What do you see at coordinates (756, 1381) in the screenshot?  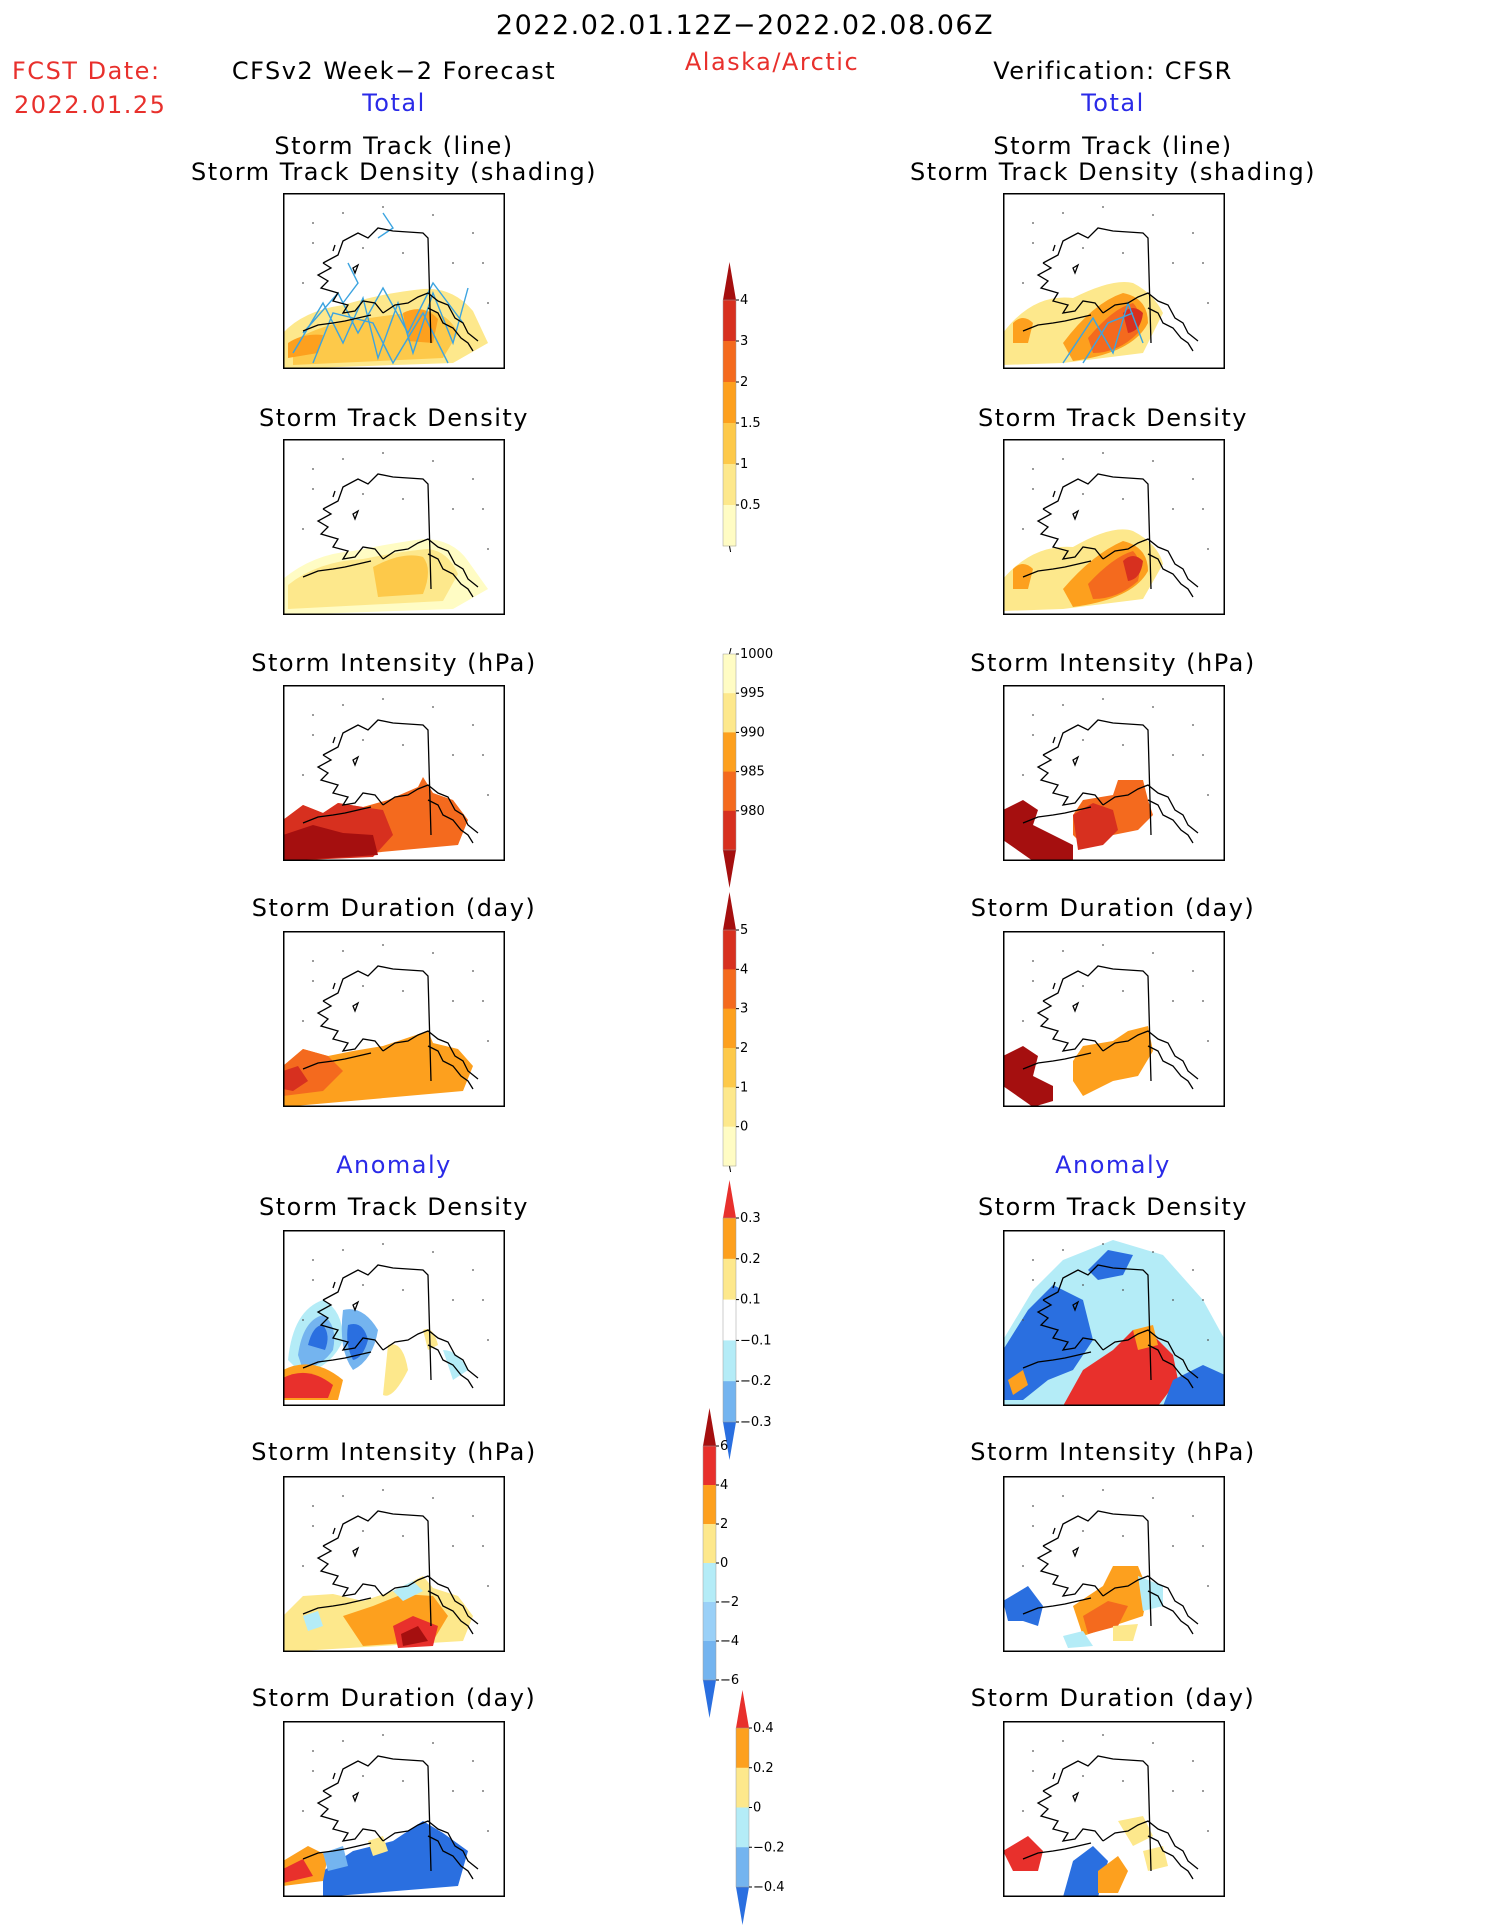 I see `colorbar-tick-label: −0.2` at bounding box center [756, 1381].